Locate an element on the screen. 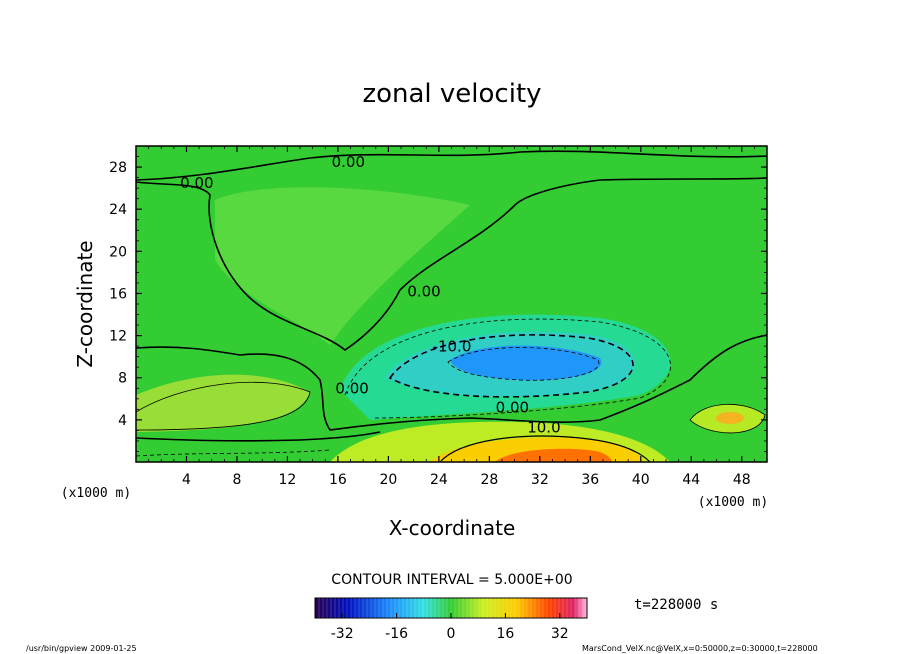  contour-five-positive is located at coordinates (223, 406).